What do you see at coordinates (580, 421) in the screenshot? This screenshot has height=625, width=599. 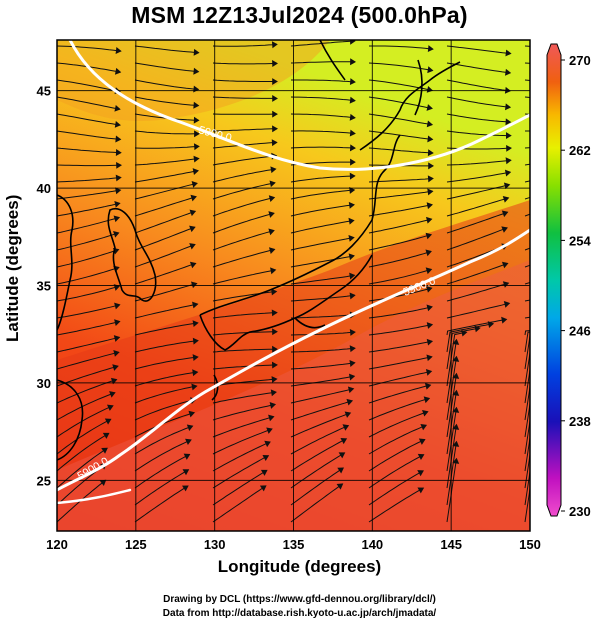 I see `colorbar-tick-238: 238` at bounding box center [580, 421].